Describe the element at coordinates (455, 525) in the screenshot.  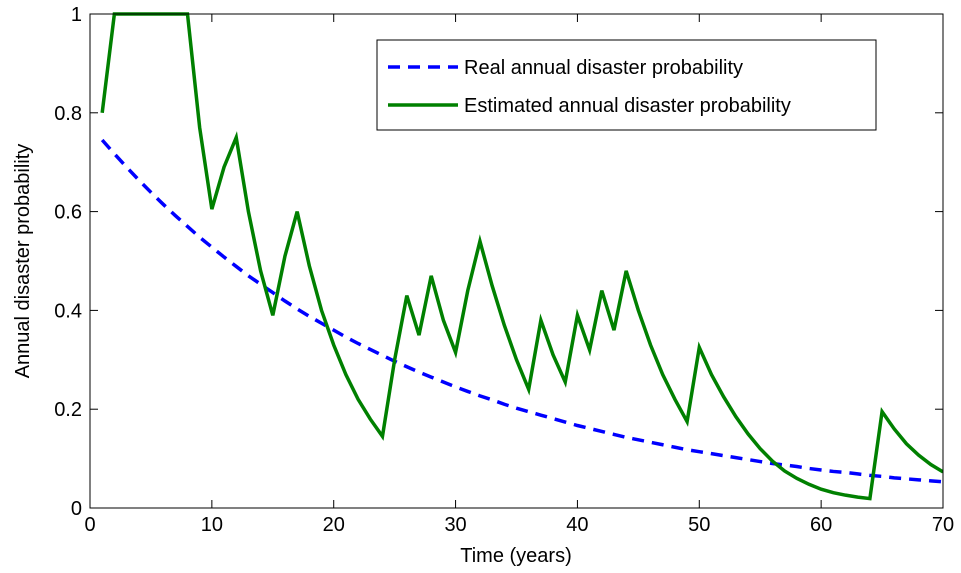
I see `x-tick-label: 30` at that location.